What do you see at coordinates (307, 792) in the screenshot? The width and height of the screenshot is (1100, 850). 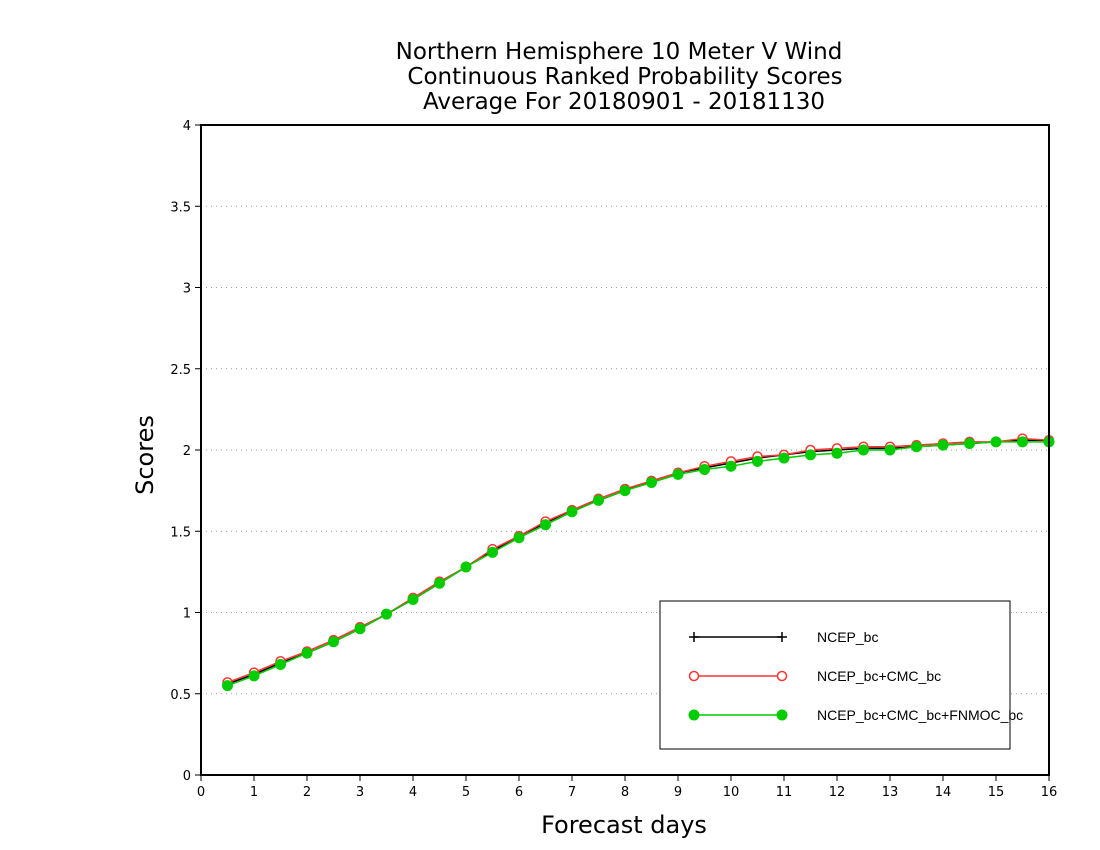 I see `x-tick-label: 2` at bounding box center [307, 792].